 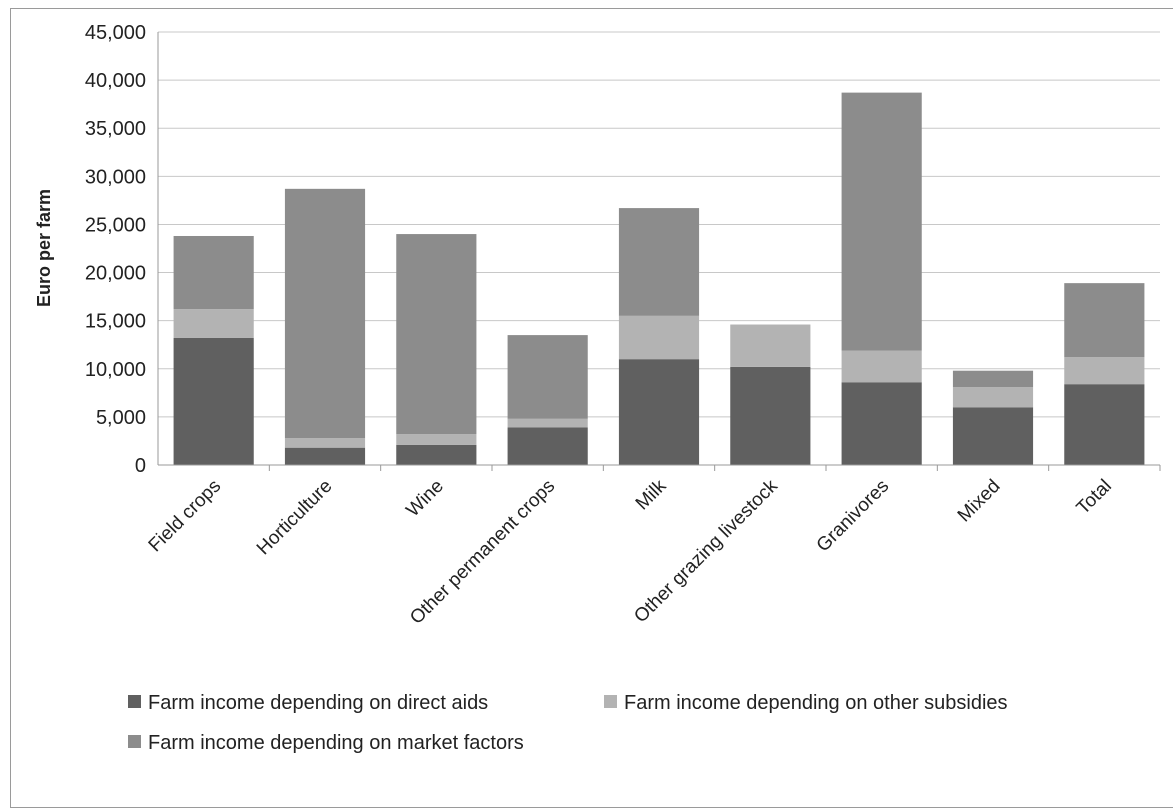 I want to click on y-tick-label: 40,000, so click(x=115, y=81).